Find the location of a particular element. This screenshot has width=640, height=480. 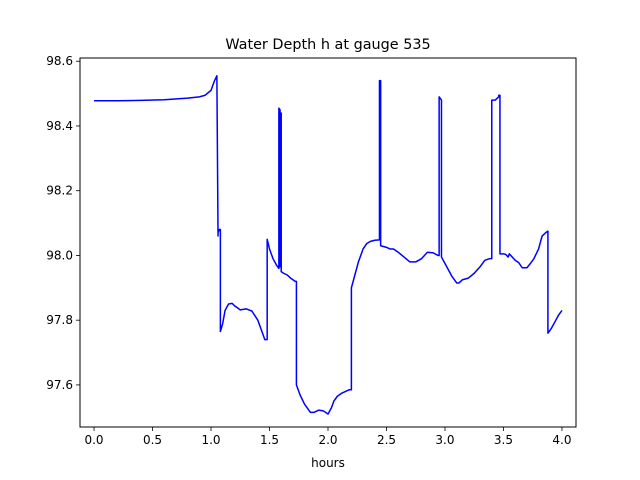

x-tick-label: 4.0 is located at coordinates (561, 440).